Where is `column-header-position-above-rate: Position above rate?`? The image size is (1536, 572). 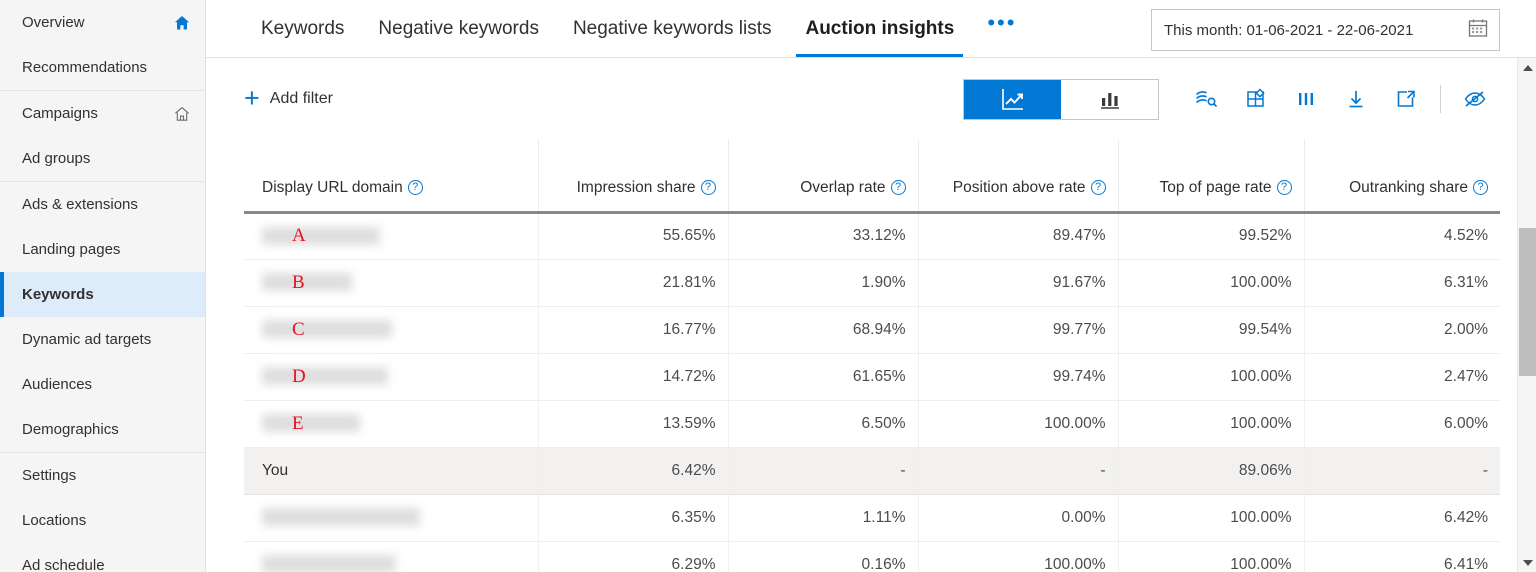 column-header-position-above-rate: Position above rate? is located at coordinates (1017, 177).